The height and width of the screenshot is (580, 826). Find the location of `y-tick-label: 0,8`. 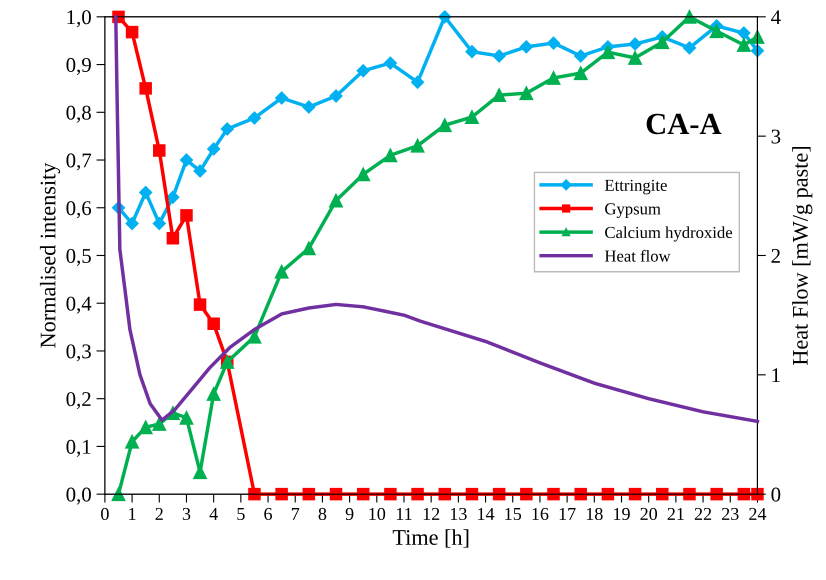

y-tick-label: 0,8 is located at coordinates (78, 114).